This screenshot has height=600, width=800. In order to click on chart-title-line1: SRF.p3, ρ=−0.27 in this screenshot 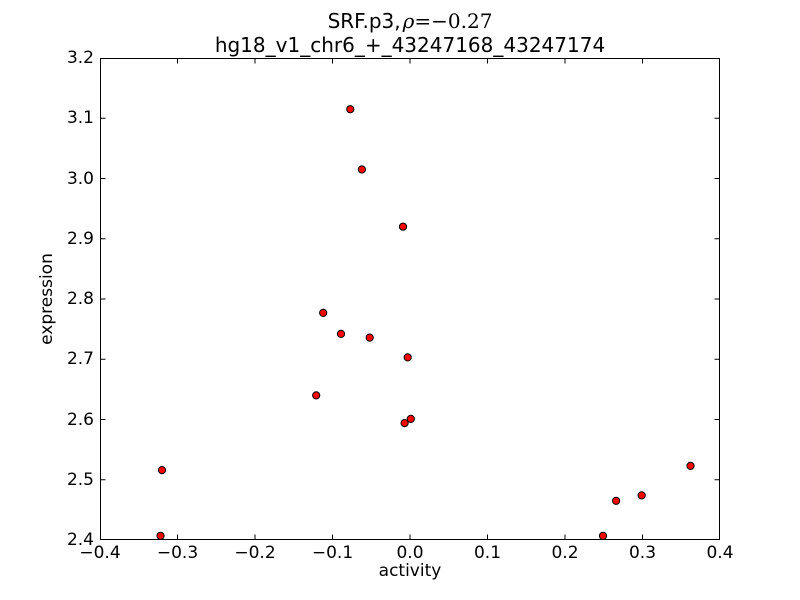, I will do `click(410, 21)`.